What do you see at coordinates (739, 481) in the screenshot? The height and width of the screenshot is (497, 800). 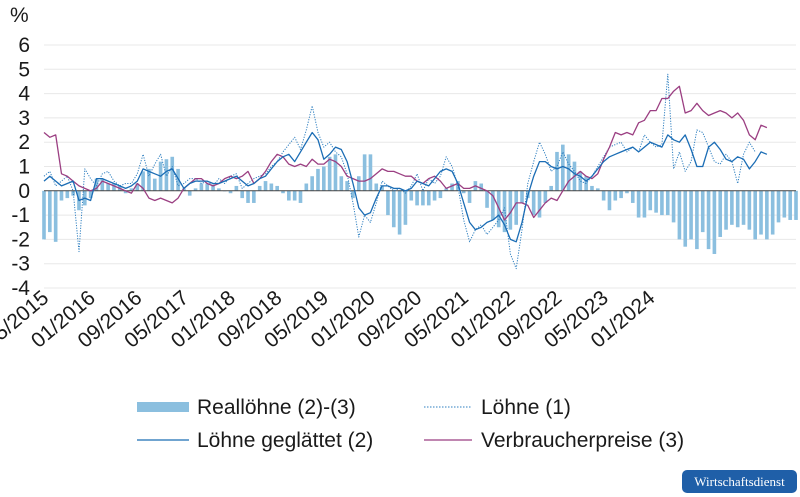 I see `publisher-logo-badge: Wirtschaftsdienst` at bounding box center [739, 481].